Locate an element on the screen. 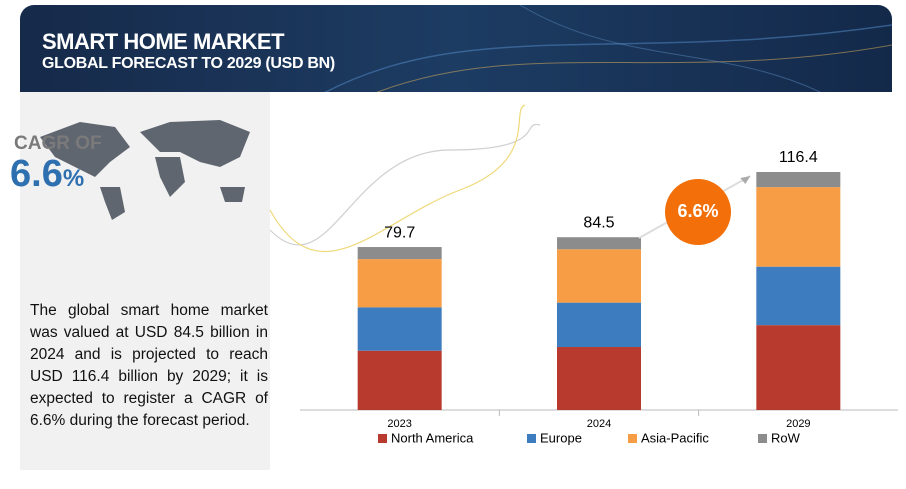 This screenshot has height=489, width=906. legend-label: Europe is located at coordinates (561, 437).